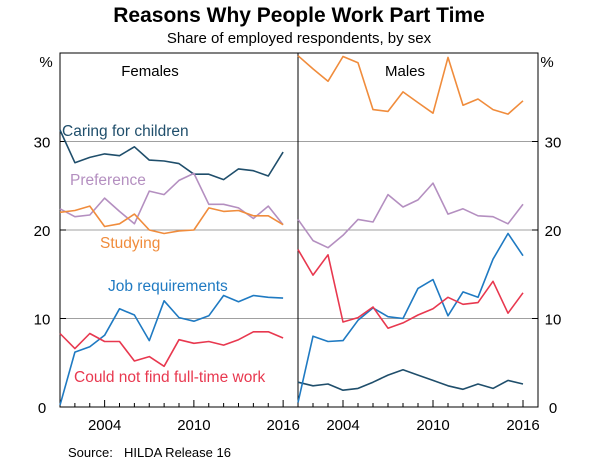 This screenshot has height=463, width=598. Describe the element at coordinates (171, 220) in the screenshot. I see `females-studying-line` at that location.